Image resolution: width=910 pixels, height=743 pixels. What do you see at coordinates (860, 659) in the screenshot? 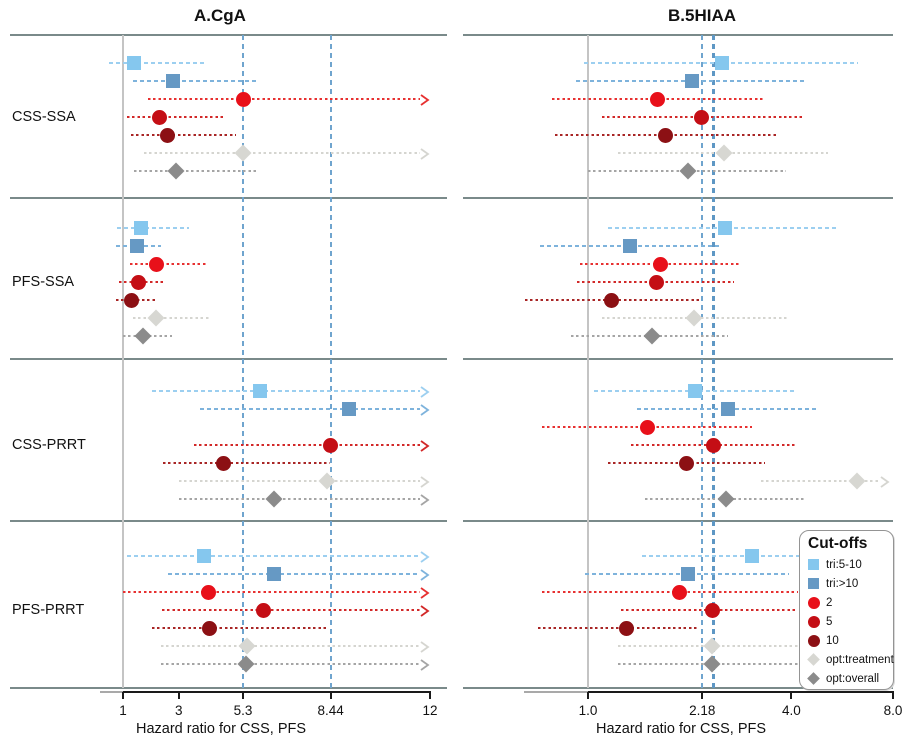
I see `legend-item-label: opt:treatment` at bounding box center [860, 659].